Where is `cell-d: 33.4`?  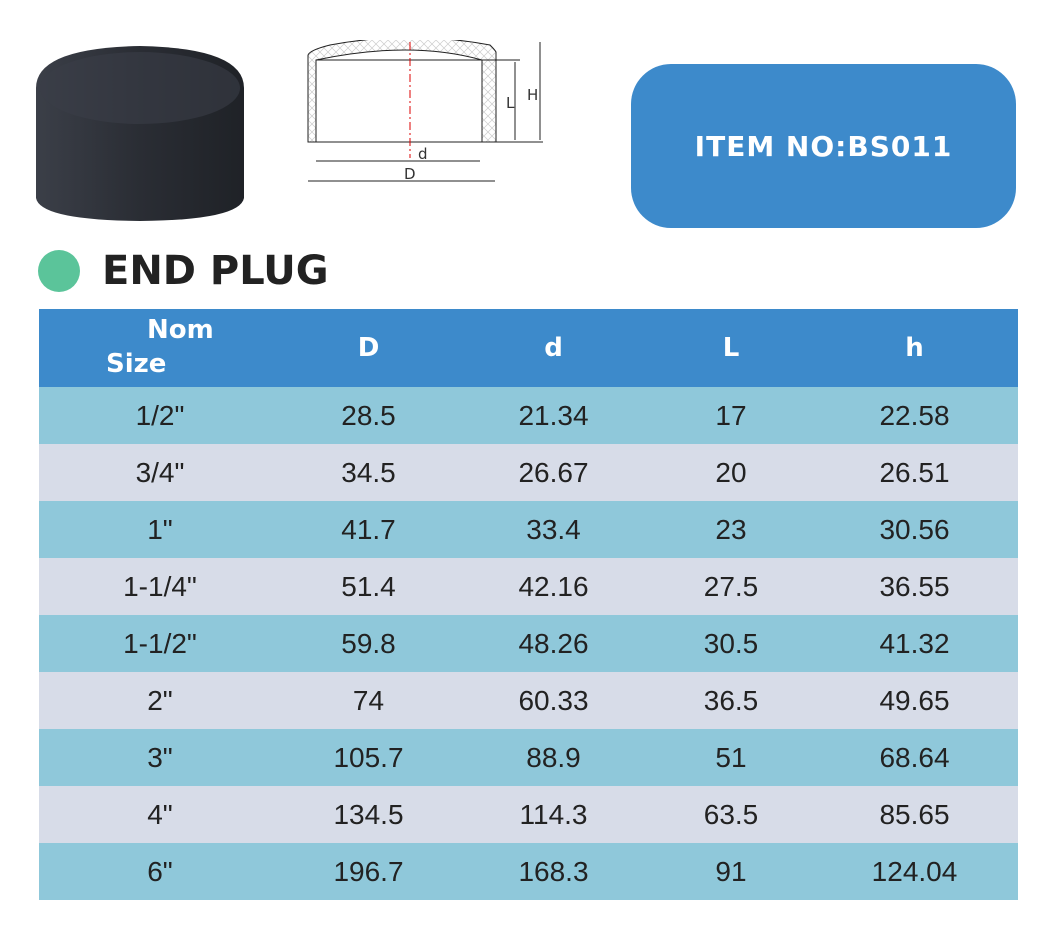 cell-d: 33.4 is located at coordinates (553, 529).